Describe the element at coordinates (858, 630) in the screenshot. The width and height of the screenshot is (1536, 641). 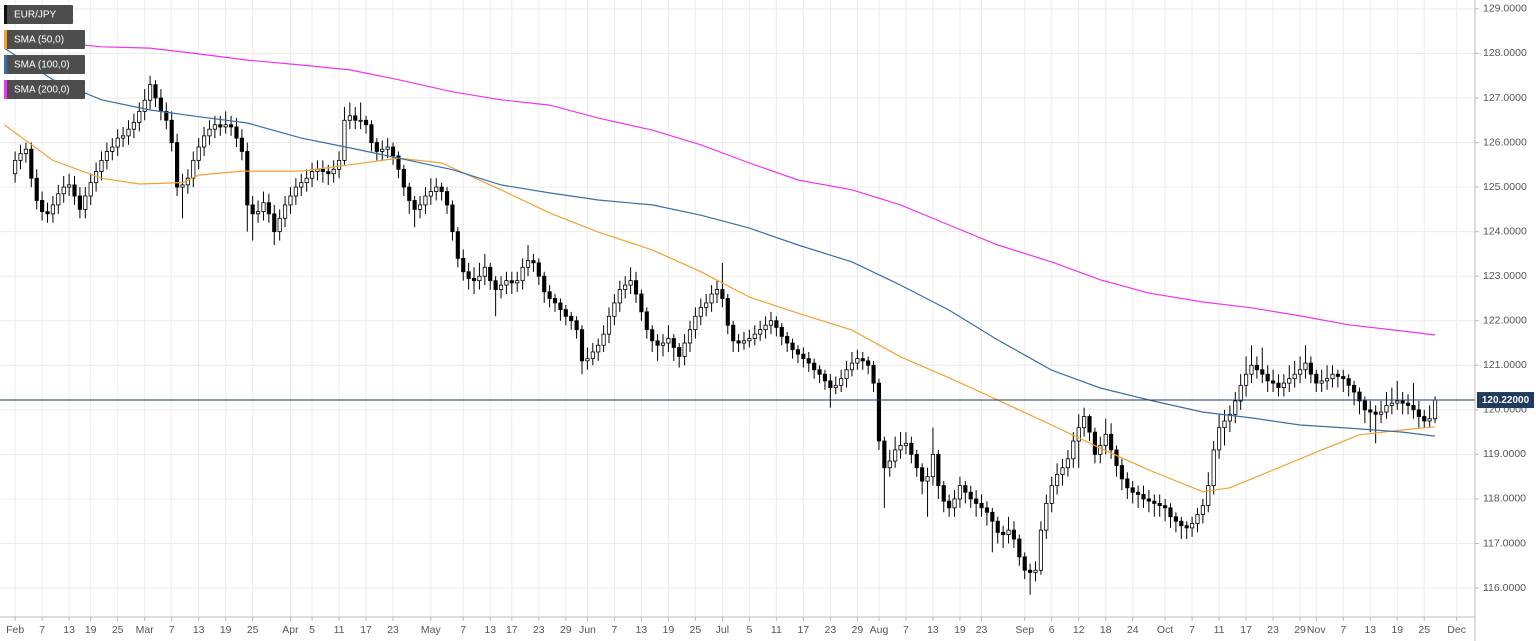
I see `x-tick-label: 29` at that location.